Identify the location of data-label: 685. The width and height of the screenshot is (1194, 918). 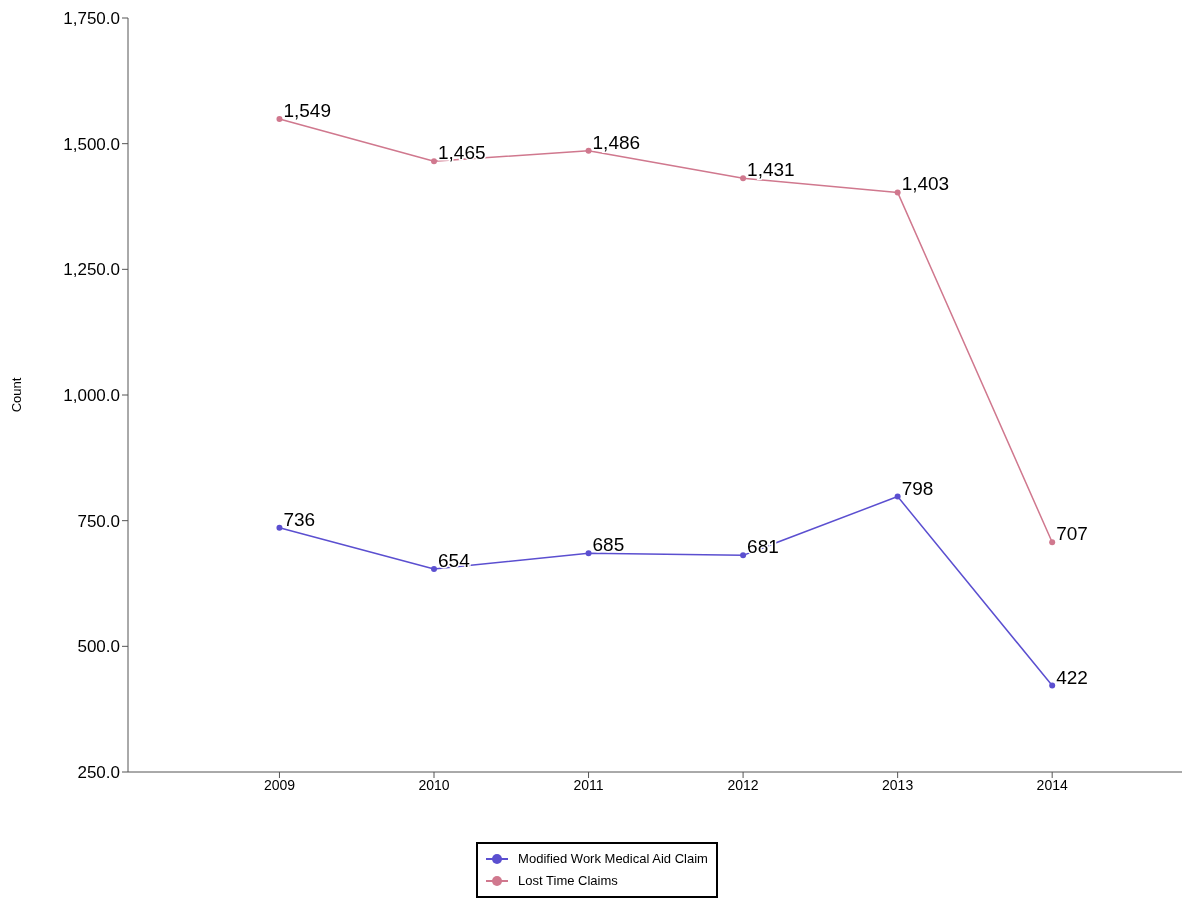
(608, 545).